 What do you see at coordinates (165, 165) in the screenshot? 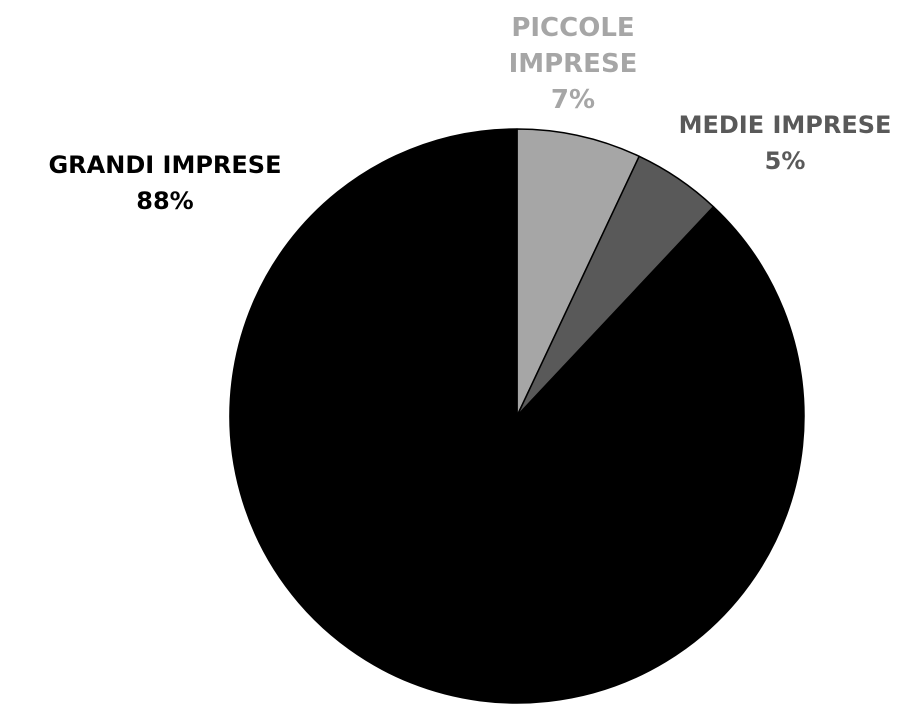
I see `data-label-grandi-imprese-name: GRANDI IMPRESE` at bounding box center [165, 165].